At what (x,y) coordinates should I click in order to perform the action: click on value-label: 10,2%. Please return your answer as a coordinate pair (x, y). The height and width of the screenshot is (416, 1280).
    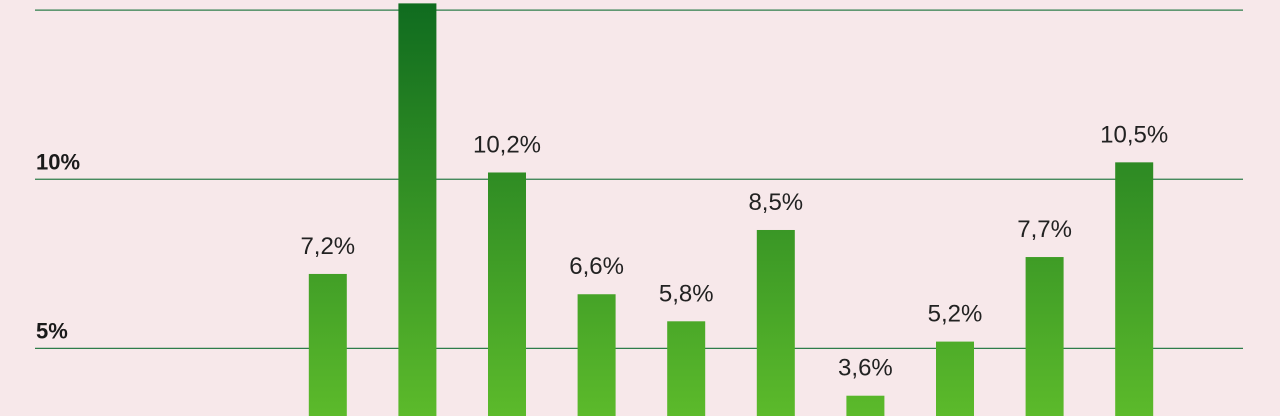
    Looking at the image, I should click on (507, 144).